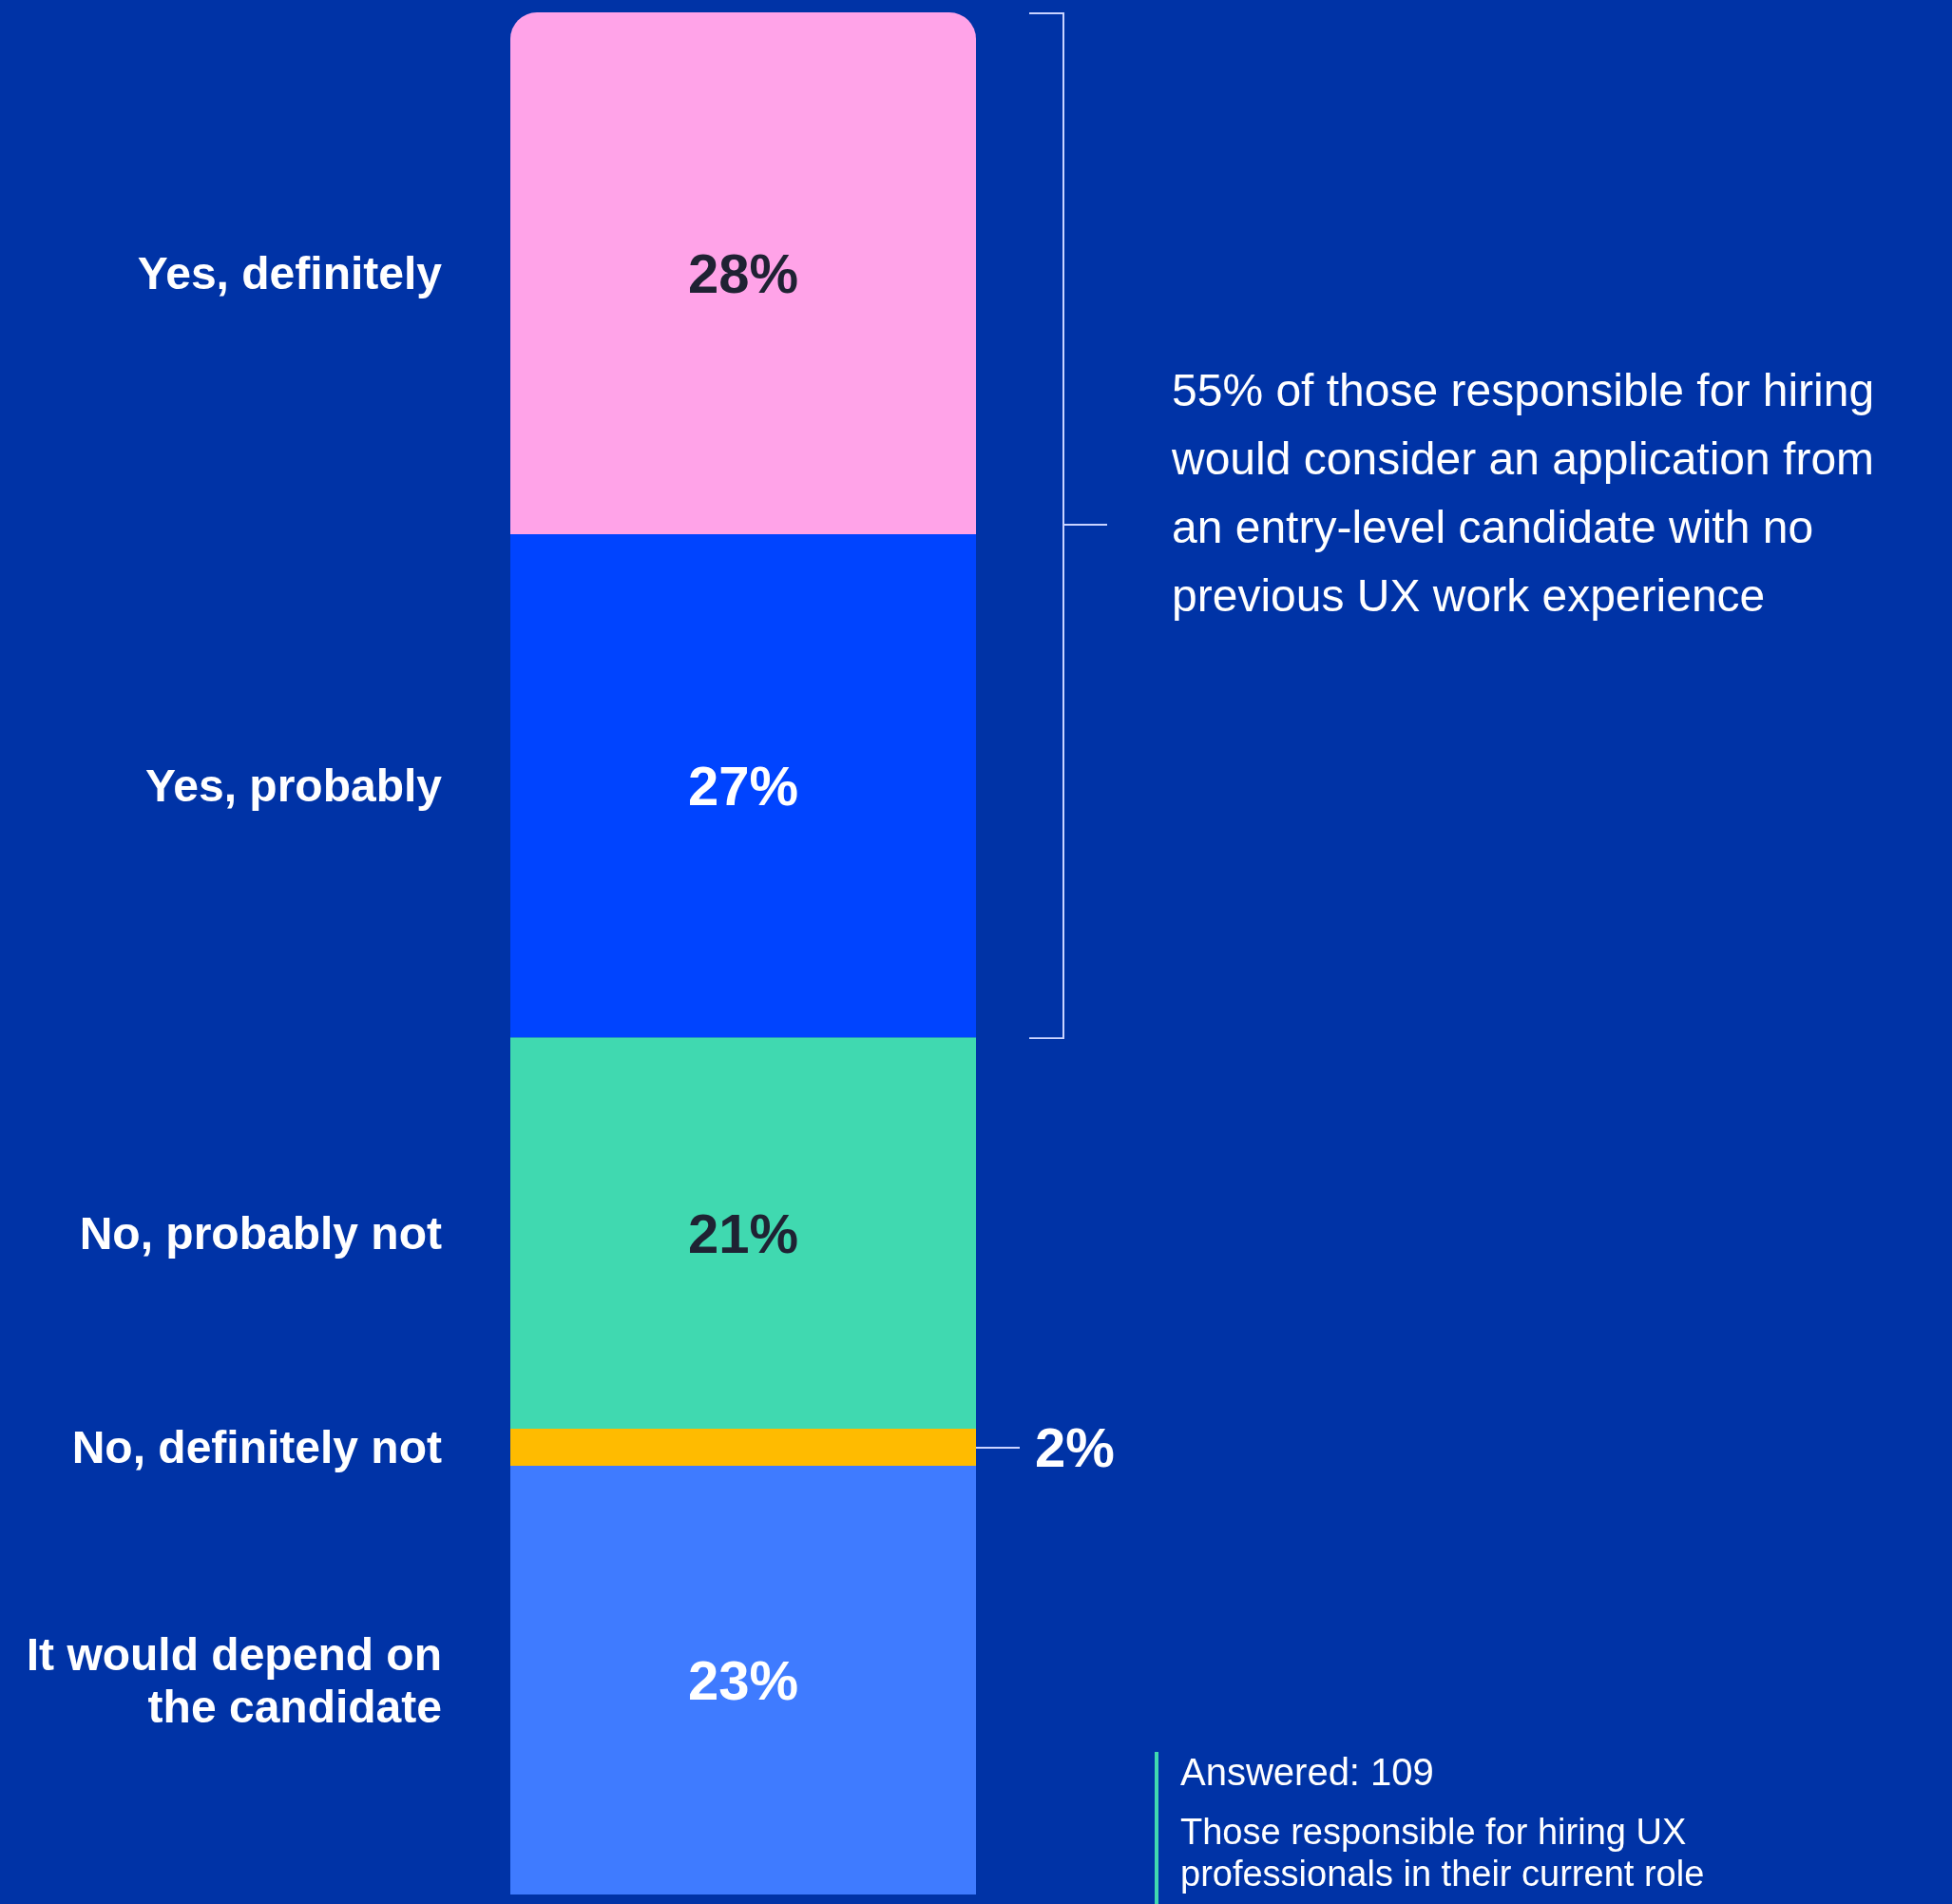 This screenshot has width=1952, height=1904. I want to click on data-label: 21%, so click(743, 1233).